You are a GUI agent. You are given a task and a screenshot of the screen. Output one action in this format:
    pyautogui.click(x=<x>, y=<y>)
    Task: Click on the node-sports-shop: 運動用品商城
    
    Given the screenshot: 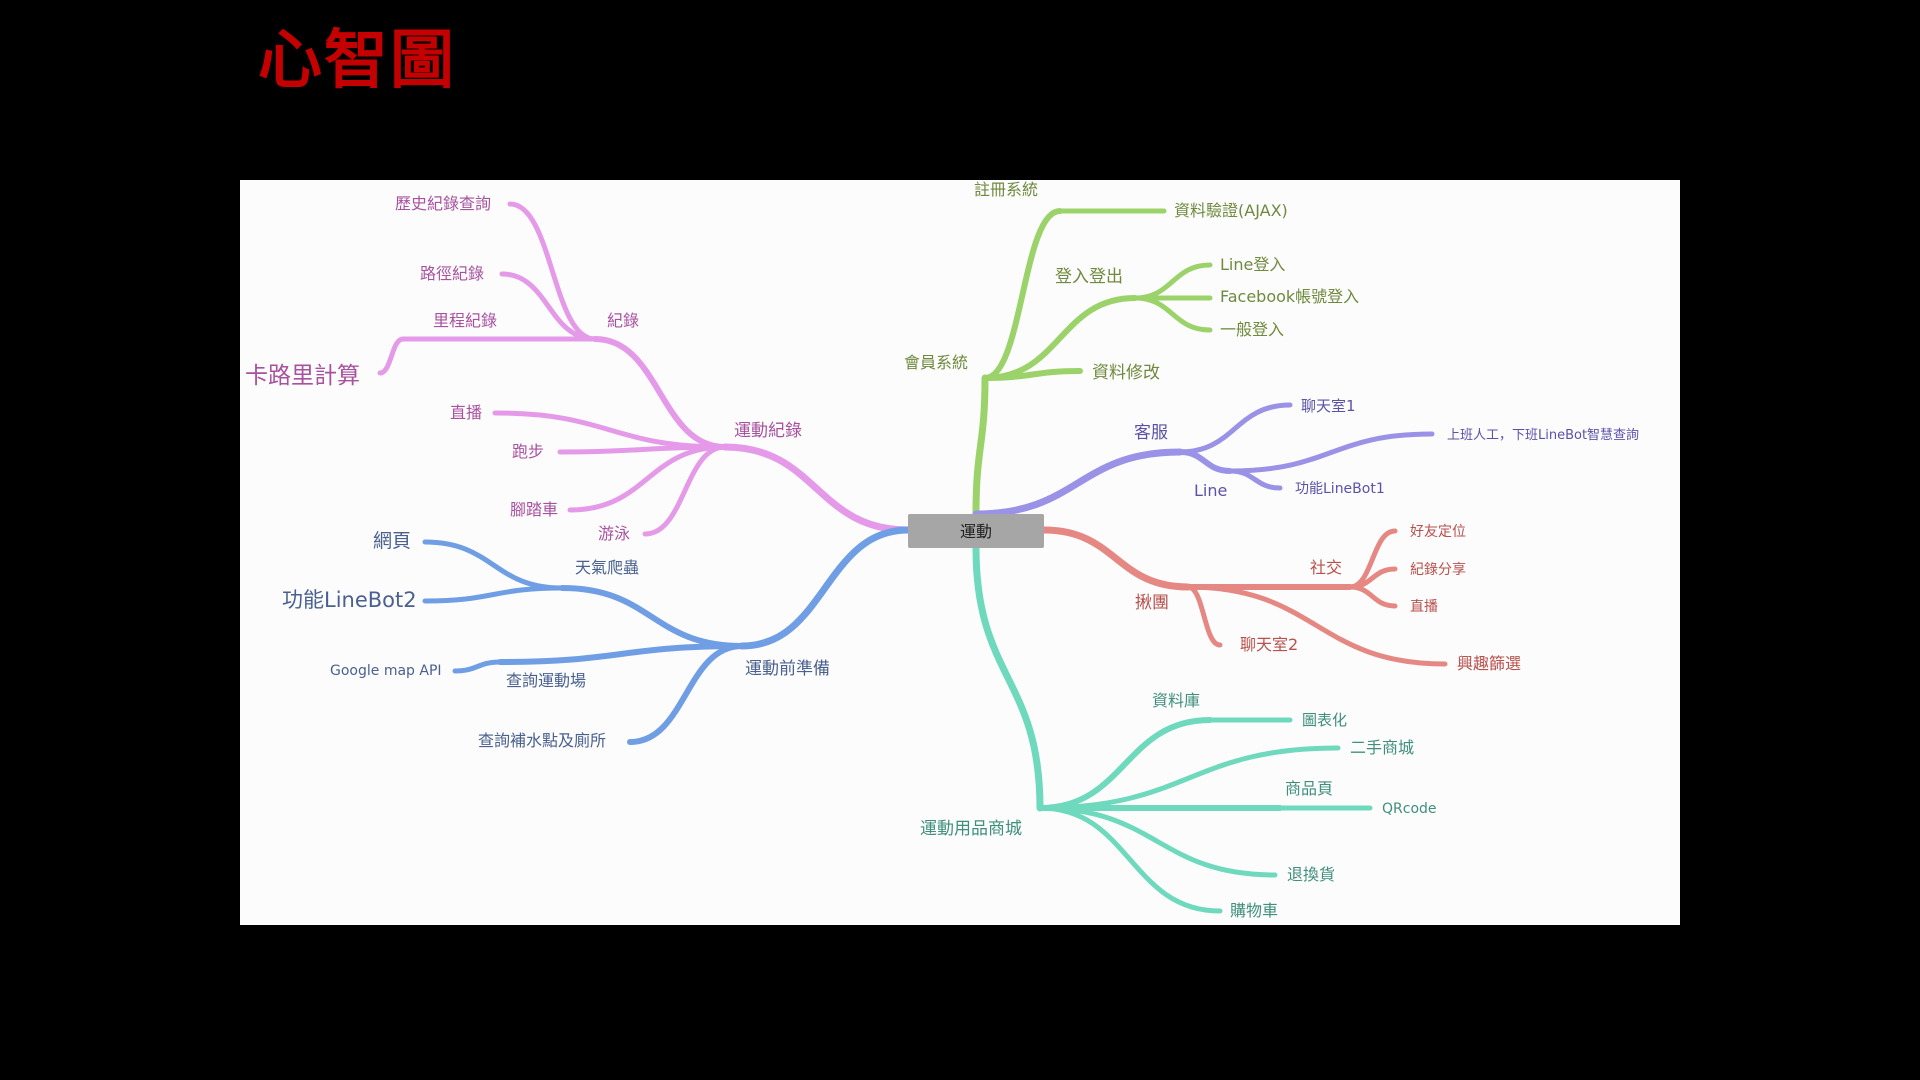 What is the action you would take?
    pyautogui.click(x=971, y=829)
    